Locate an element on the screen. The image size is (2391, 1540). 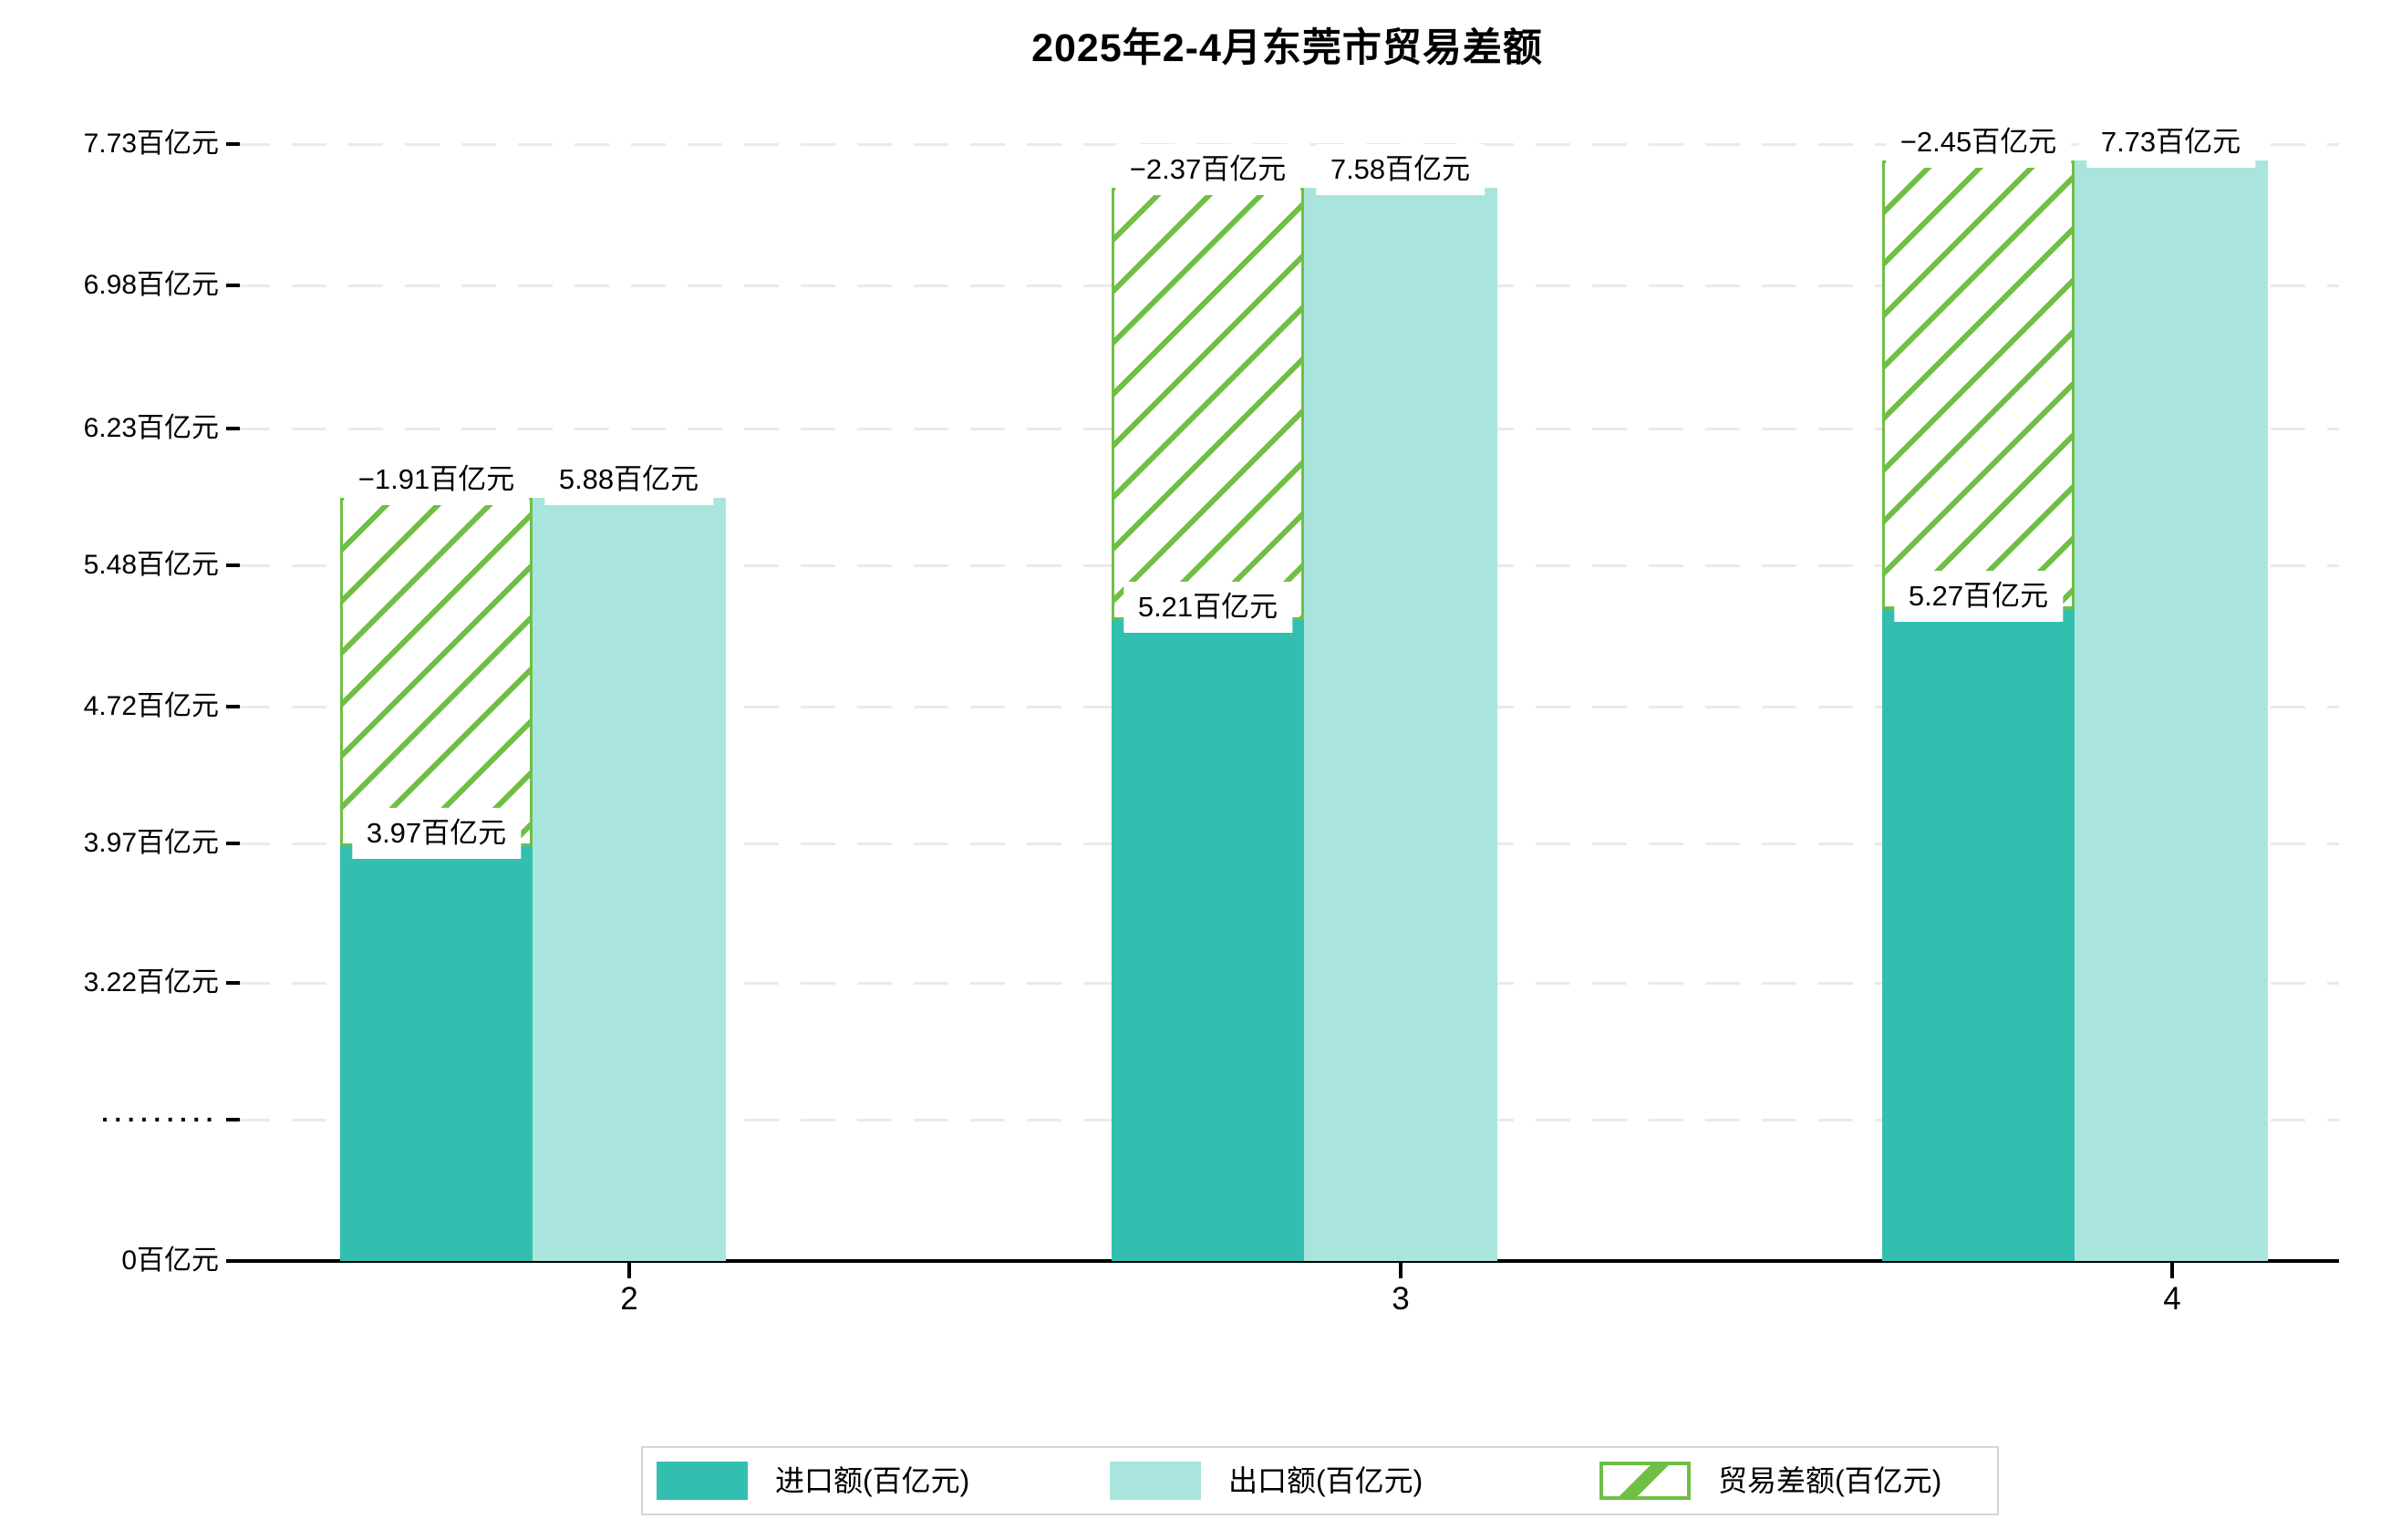
label-import-month-2: 3.97百亿元 is located at coordinates (437, 833).